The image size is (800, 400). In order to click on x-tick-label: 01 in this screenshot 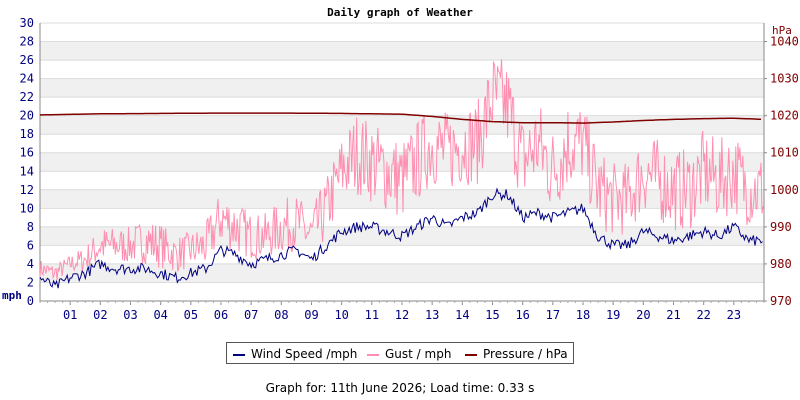, I will do `click(70, 315)`.